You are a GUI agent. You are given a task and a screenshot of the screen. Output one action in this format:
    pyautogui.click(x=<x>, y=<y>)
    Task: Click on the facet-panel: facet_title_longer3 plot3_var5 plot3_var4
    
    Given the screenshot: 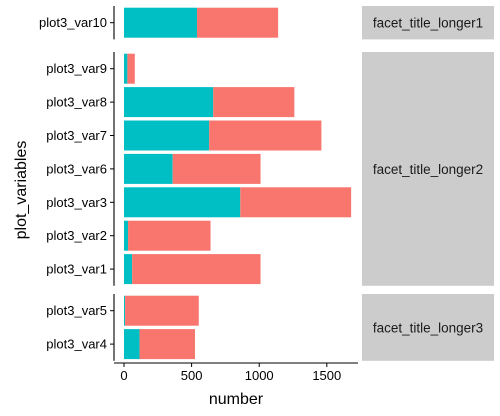 What is the action you would take?
    pyautogui.click(x=270, y=327)
    